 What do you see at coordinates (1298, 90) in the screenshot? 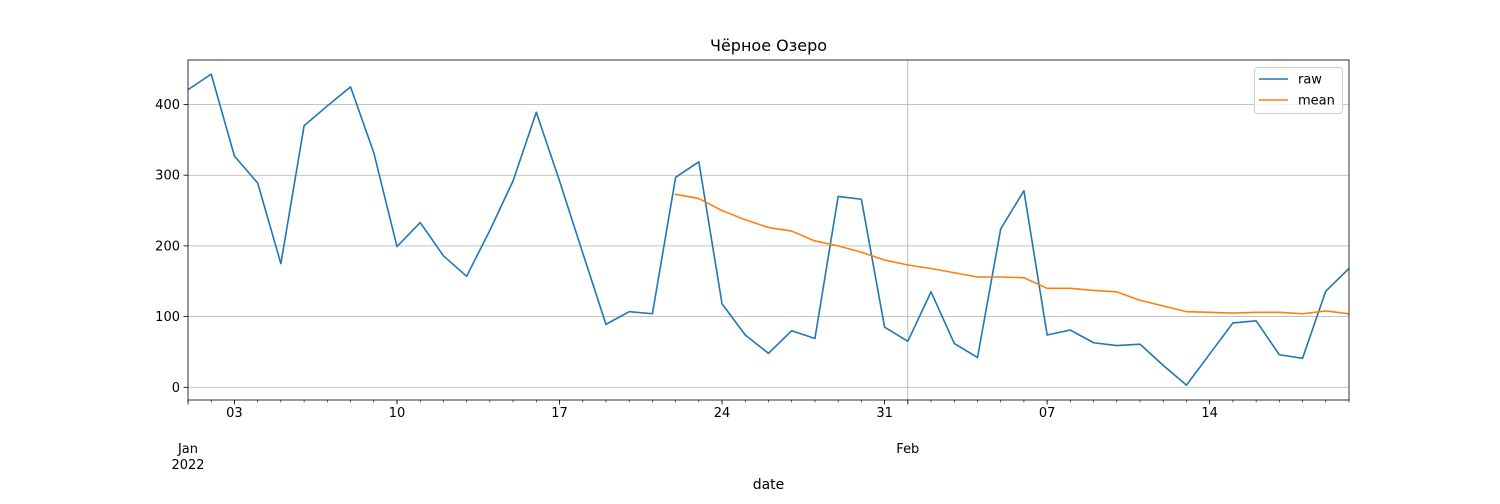
I see `legend: raw mean` at bounding box center [1298, 90].